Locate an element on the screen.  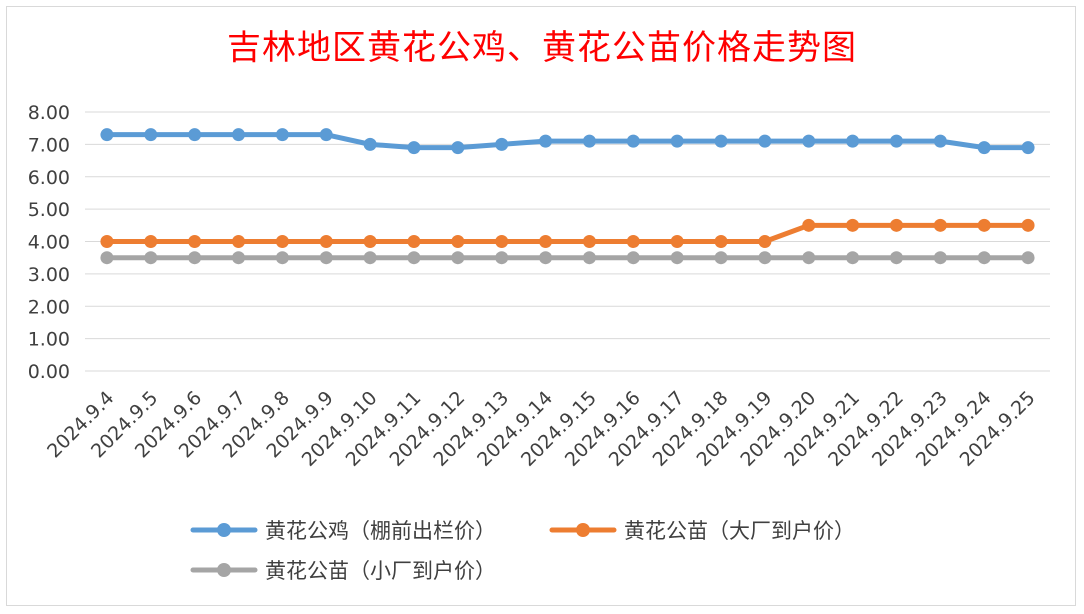
y-tick-label: 4.00 is located at coordinates (49, 243).